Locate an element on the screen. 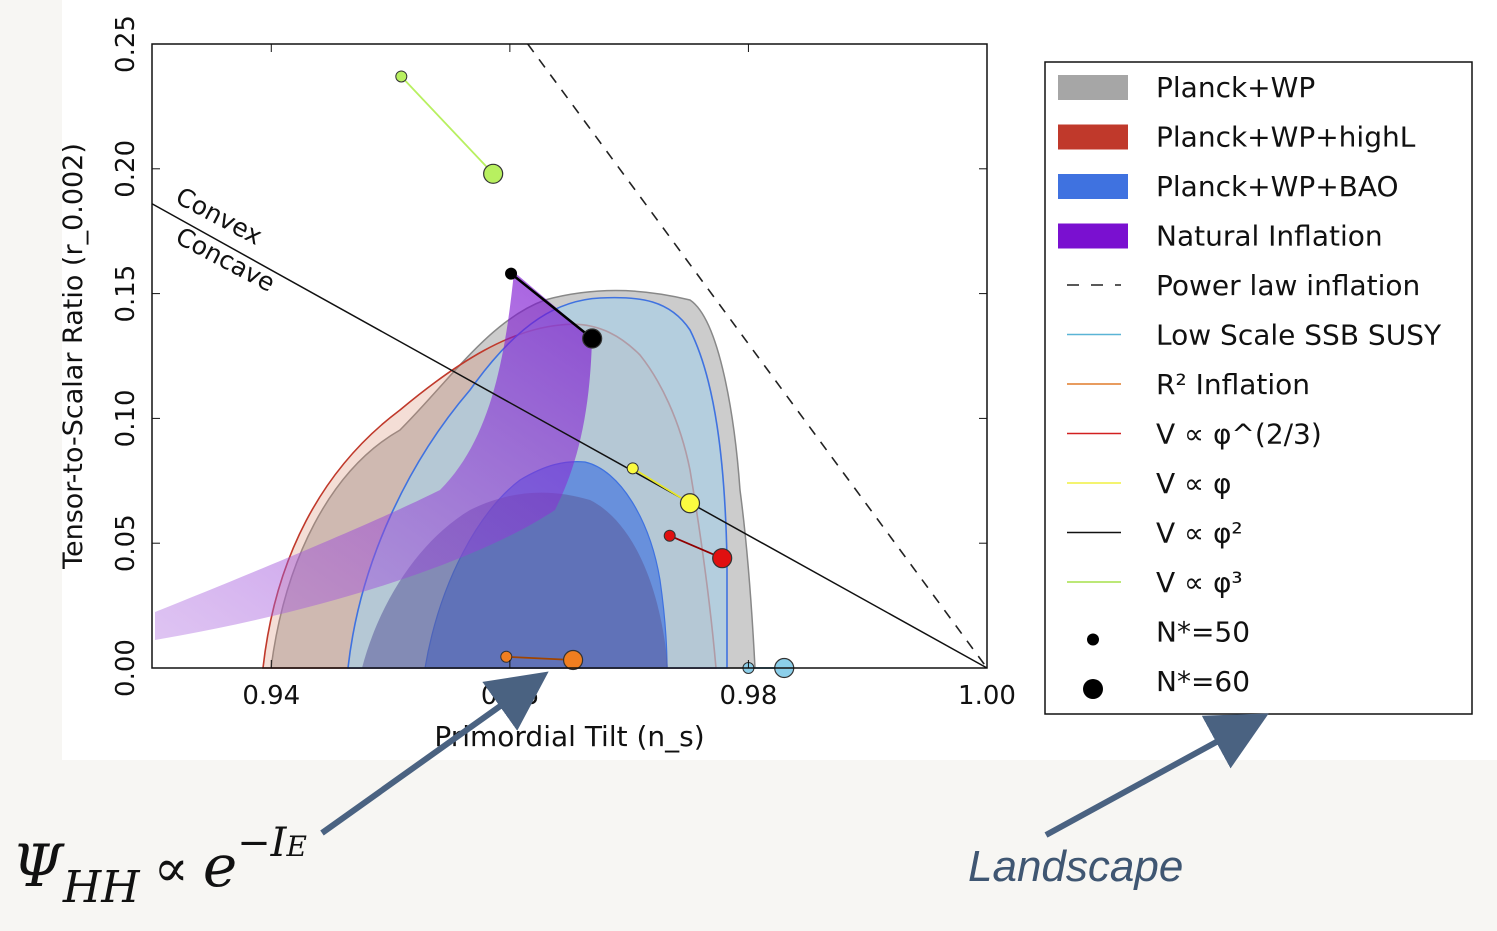 This screenshot has height=931, width=1497. exp-base: e is located at coordinates (220, 866).